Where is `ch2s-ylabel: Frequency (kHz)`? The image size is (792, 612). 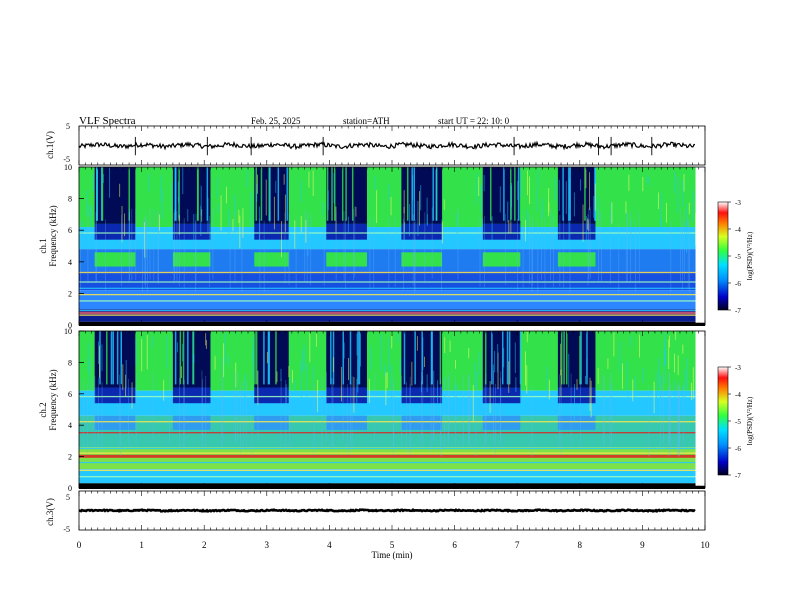
ch2s-ylabel: Frequency (kHz) is located at coordinates (53, 399).